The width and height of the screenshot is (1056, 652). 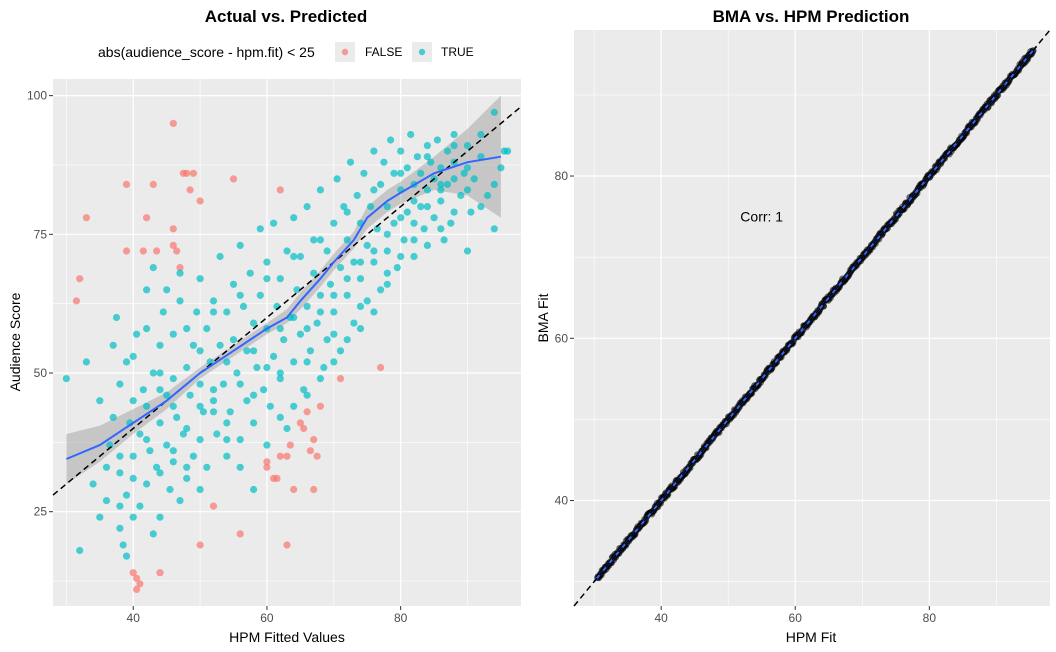 What do you see at coordinates (562, 501) in the screenshot?
I see `right-y-tick-label: 40` at bounding box center [562, 501].